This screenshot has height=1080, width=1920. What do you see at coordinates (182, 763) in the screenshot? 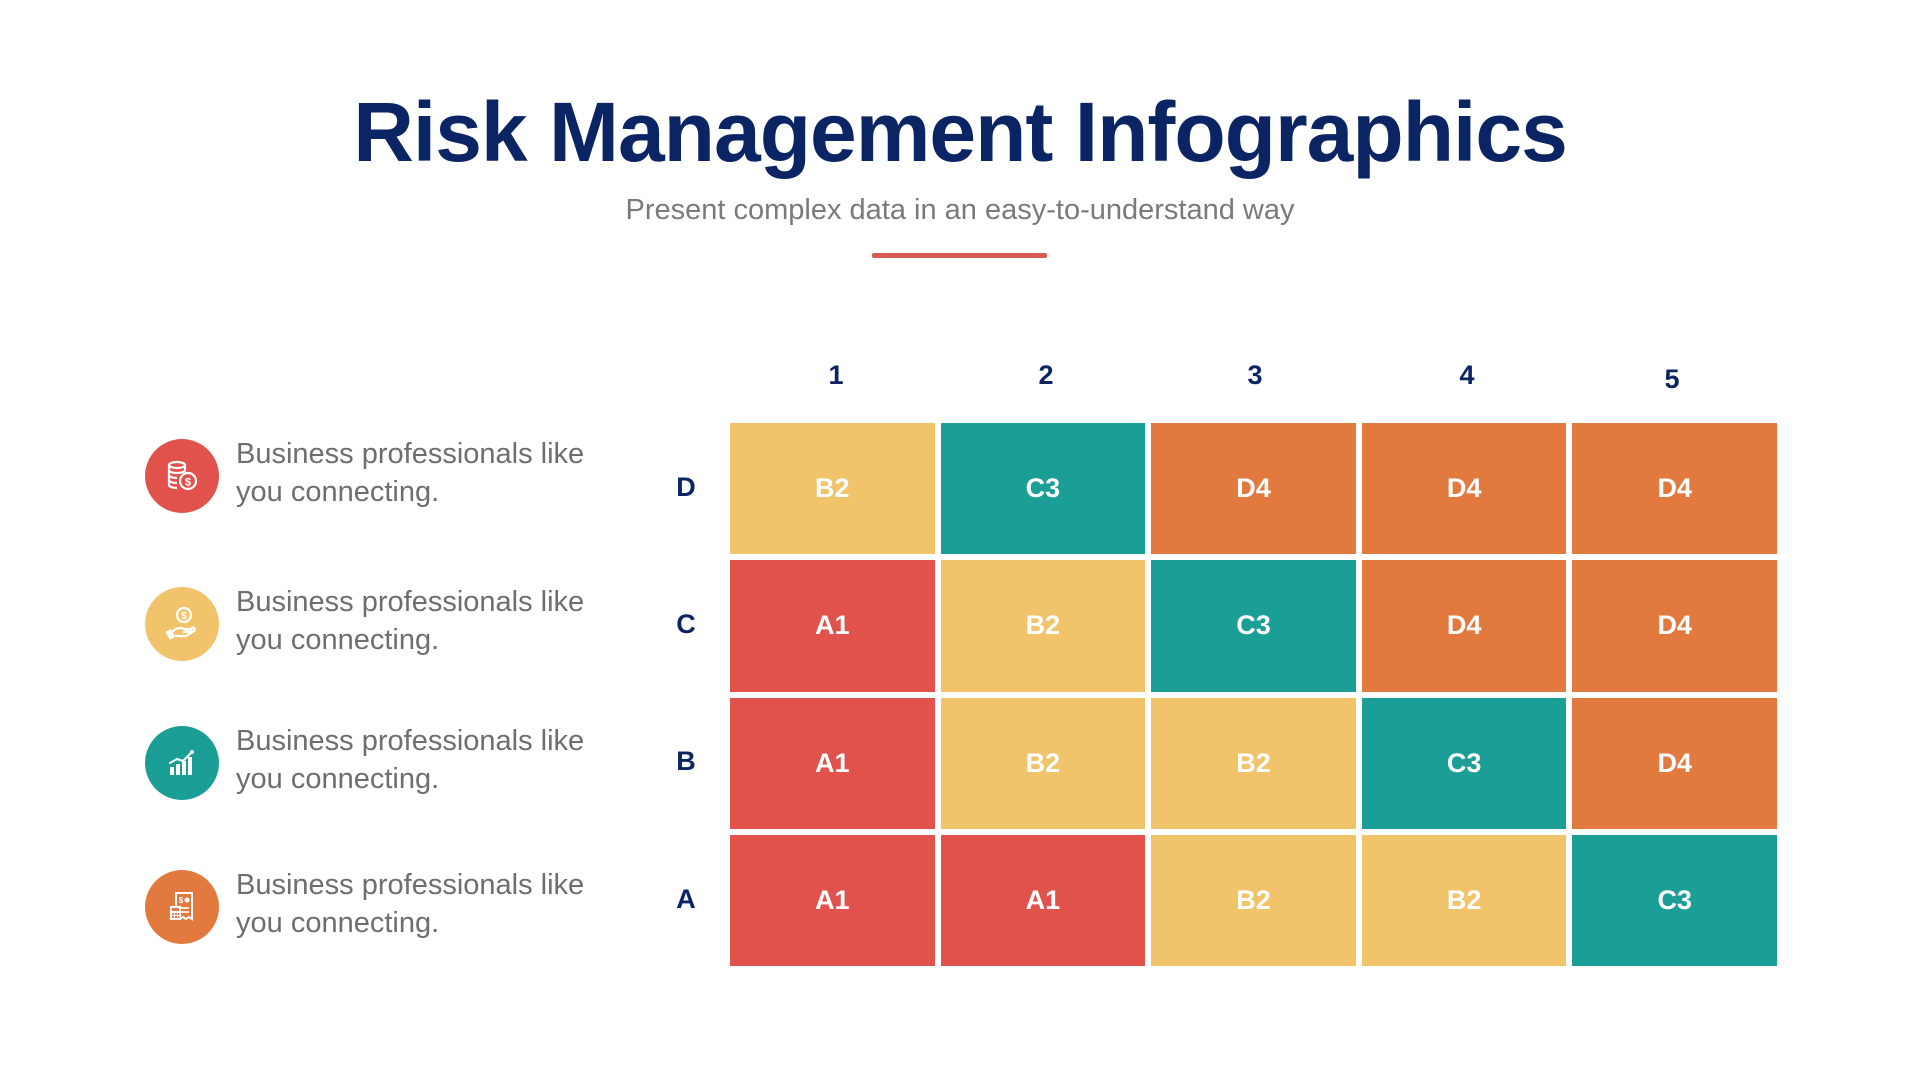
I see `growth-chart-icon` at bounding box center [182, 763].